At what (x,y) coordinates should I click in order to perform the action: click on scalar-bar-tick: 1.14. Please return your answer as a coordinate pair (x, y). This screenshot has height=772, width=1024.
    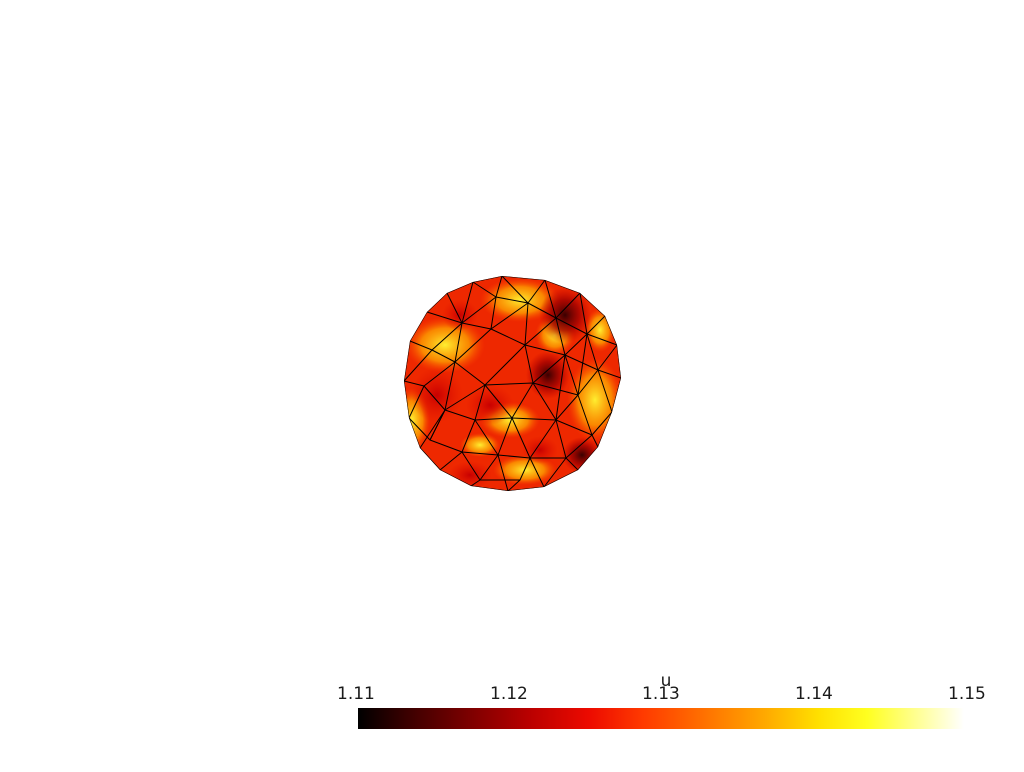
    Looking at the image, I should click on (814, 694).